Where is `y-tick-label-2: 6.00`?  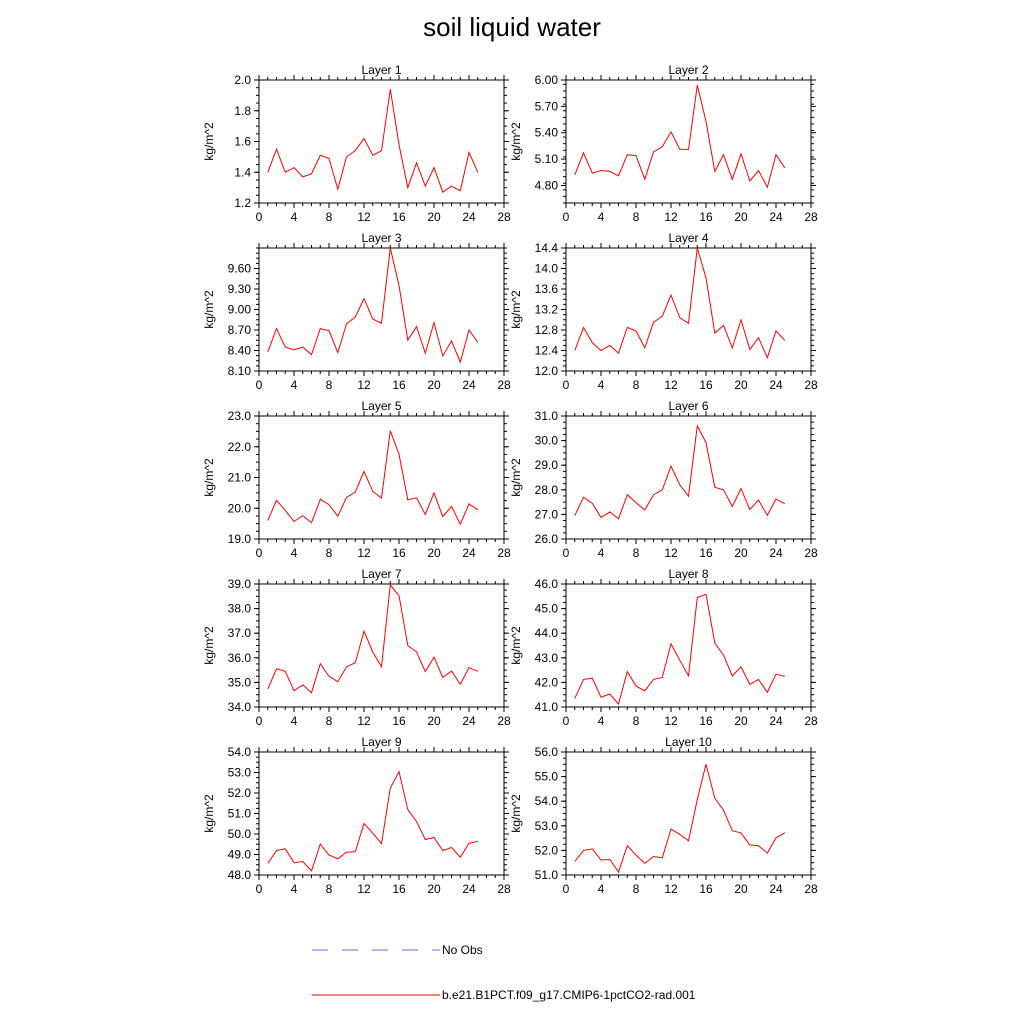
y-tick-label-2: 6.00 is located at coordinates (547, 80).